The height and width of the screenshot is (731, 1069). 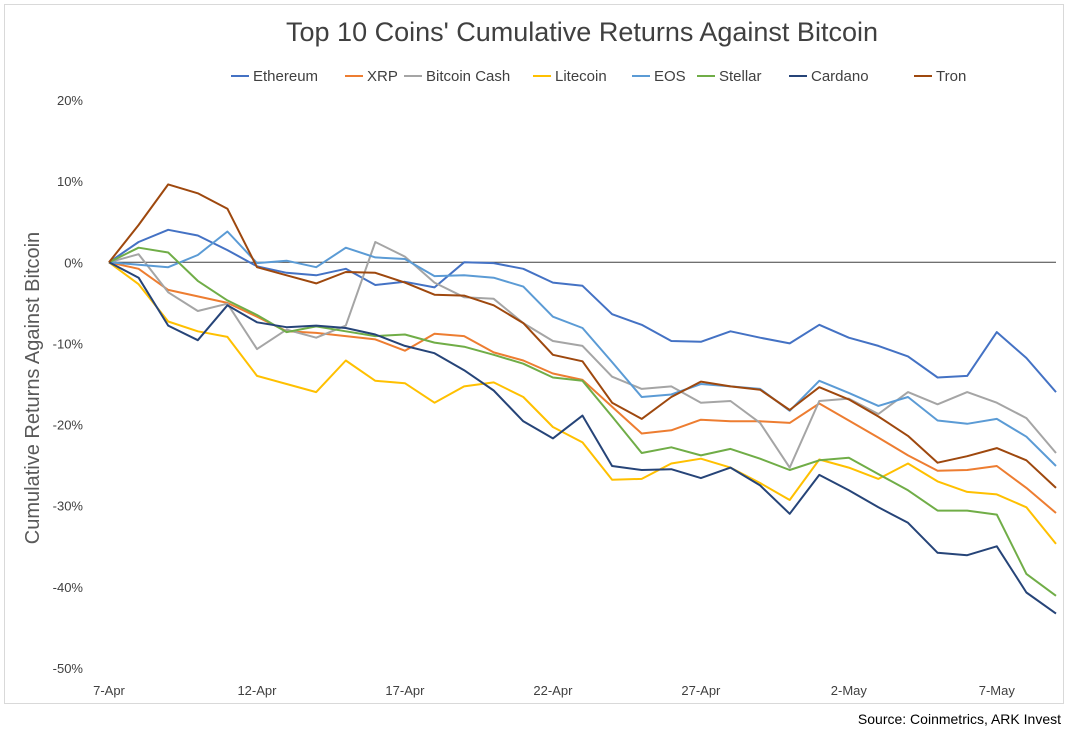 What do you see at coordinates (68, 587) in the screenshot?
I see `y-tick-label: -40%` at bounding box center [68, 587].